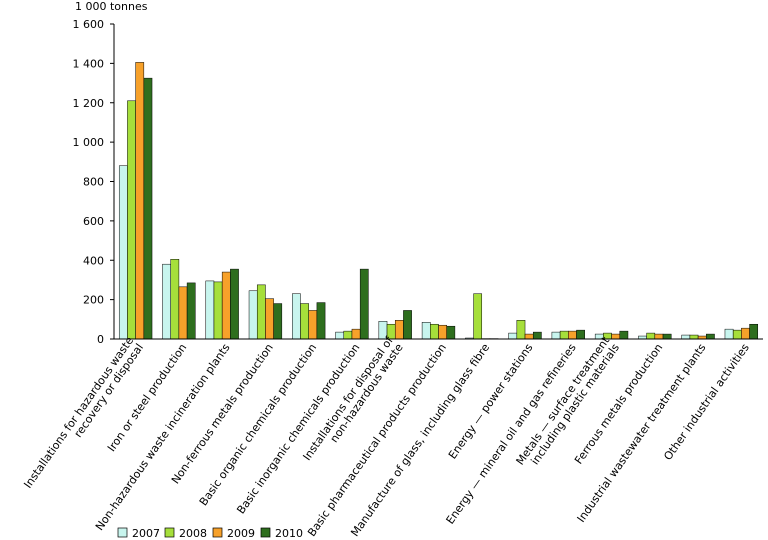 This screenshot has width=768, height=540. What do you see at coordinates (265, 532) in the screenshot?
I see `legend-swatch-2010` at bounding box center [265, 532].